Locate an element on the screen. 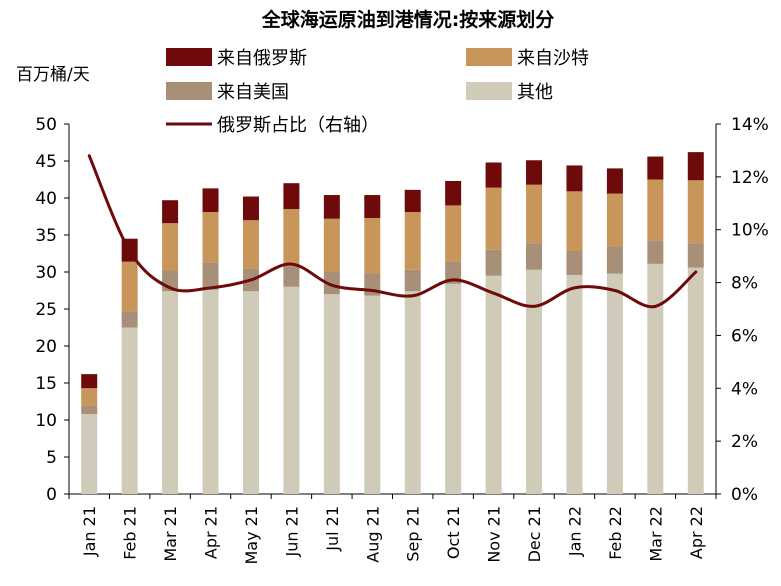 The height and width of the screenshot is (586, 781). x-tick-label: Apr 22 is located at coordinates (696, 532).